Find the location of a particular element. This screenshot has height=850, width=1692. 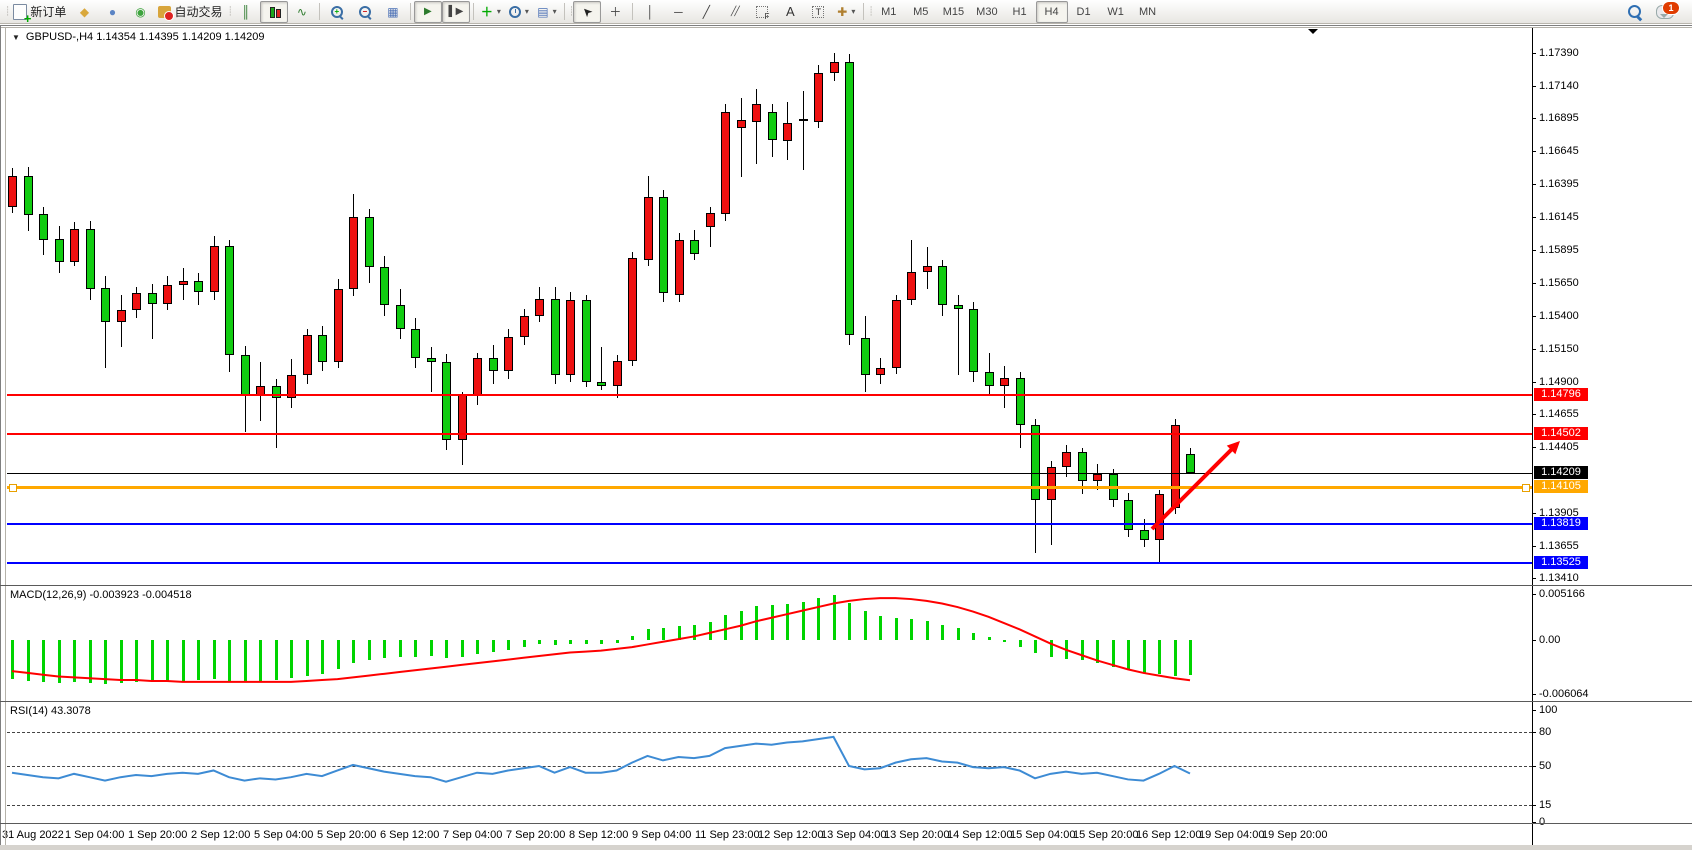

auto-trading-label: 自动交易 is located at coordinates (198, 12).